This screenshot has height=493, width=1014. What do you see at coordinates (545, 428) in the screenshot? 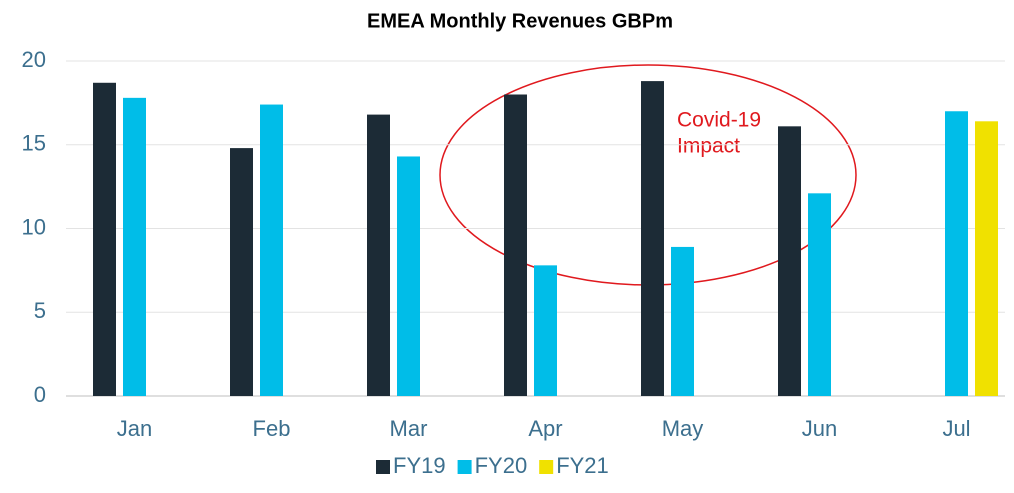
I see `x-tick-label: Apr` at bounding box center [545, 428].